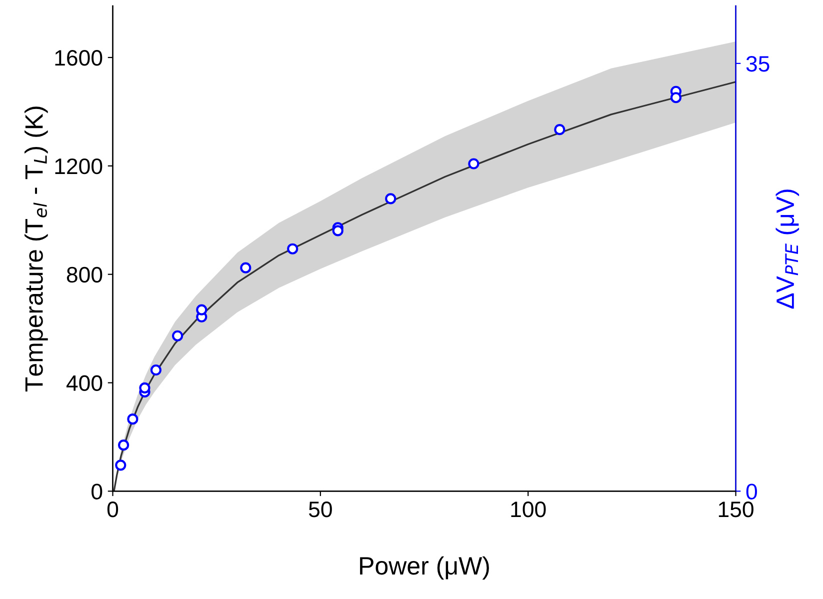  Describe the element at coordinates (751, 492) in the screenshot. I see `y2-tick-label: 0` at that location.